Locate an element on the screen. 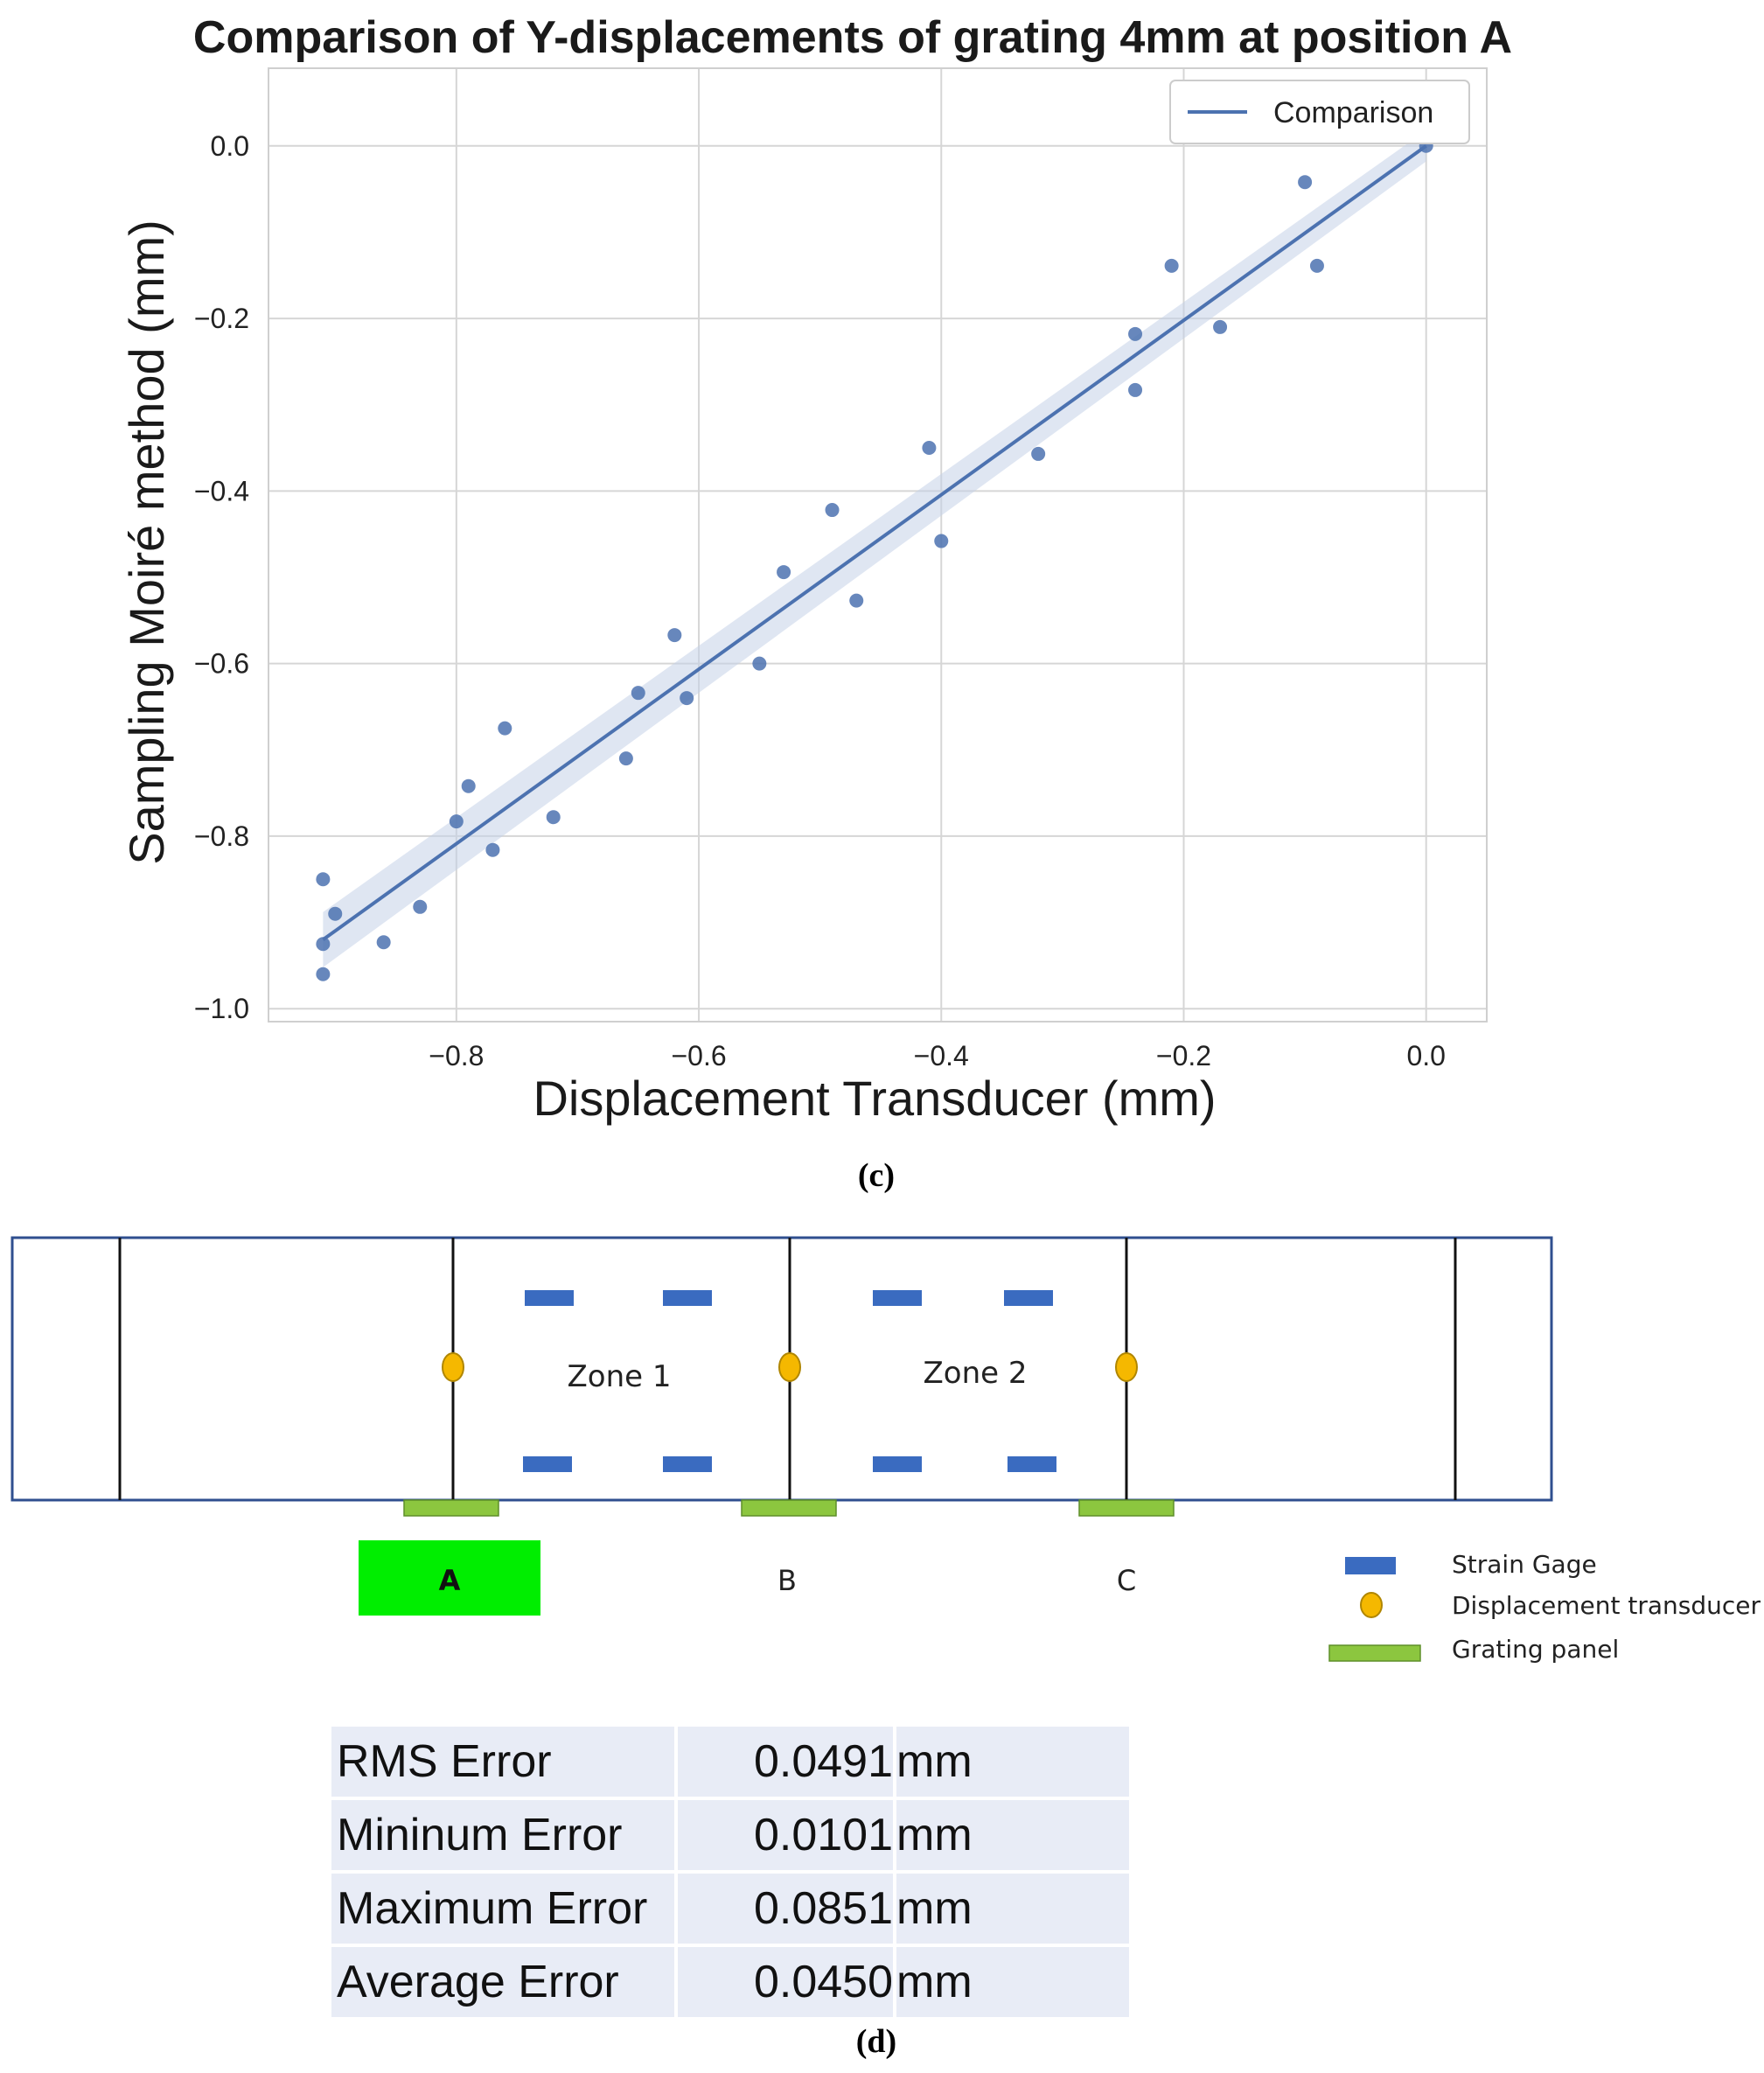 The height and width of the screenshot is (2073, 1764). table-row: Maximum Error 0.0851 mm is located at coordinates (730, 1909).